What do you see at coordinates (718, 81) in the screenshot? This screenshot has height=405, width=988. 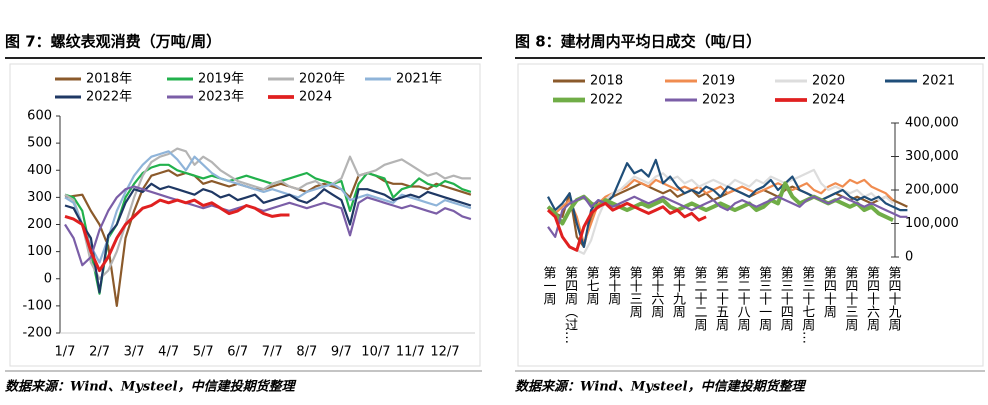 I see `legend-label: 2019` at bounding box center [718, 81].